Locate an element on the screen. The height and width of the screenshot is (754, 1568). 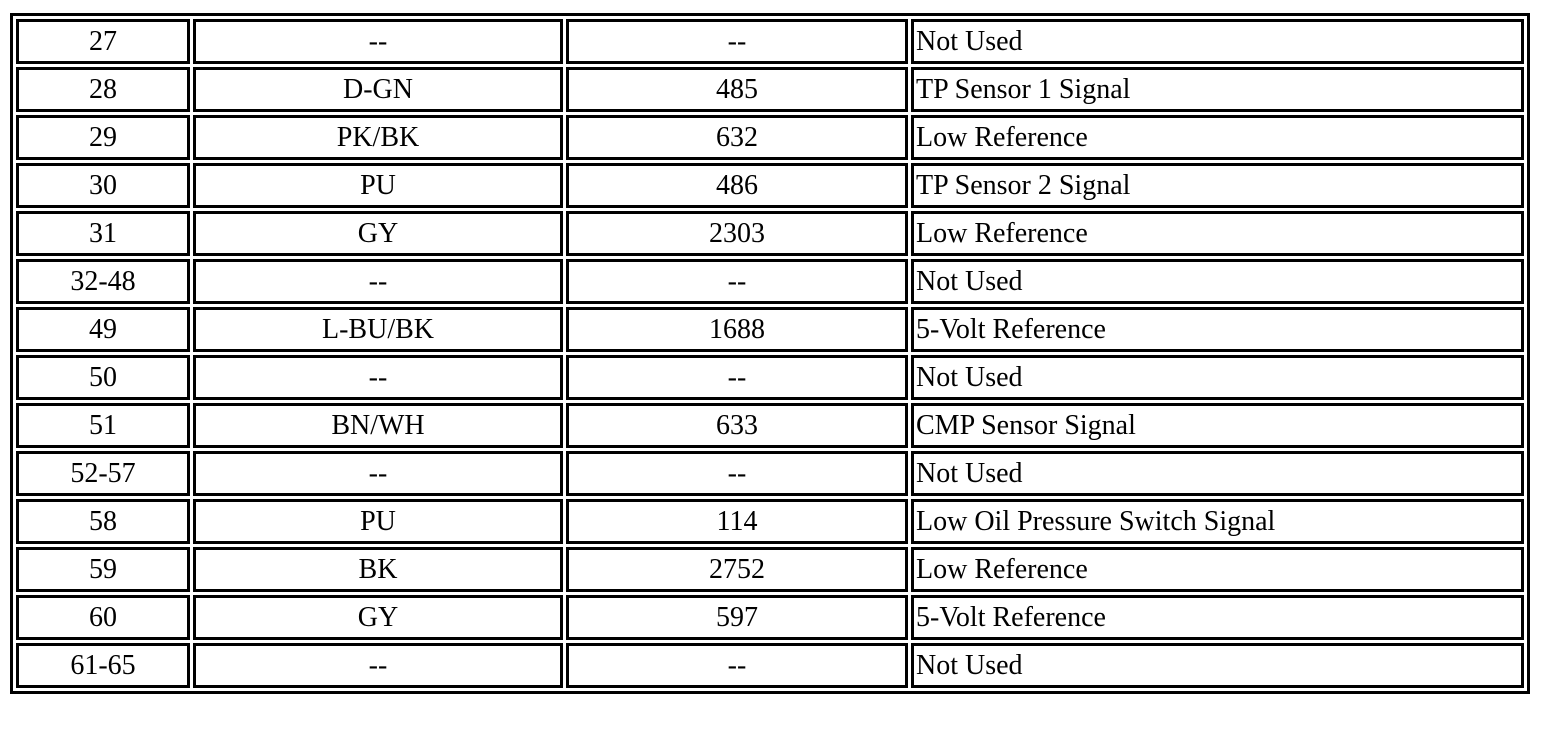
table-row: 59 BK 2752 Low Reference is located at coordinates (770, 569).